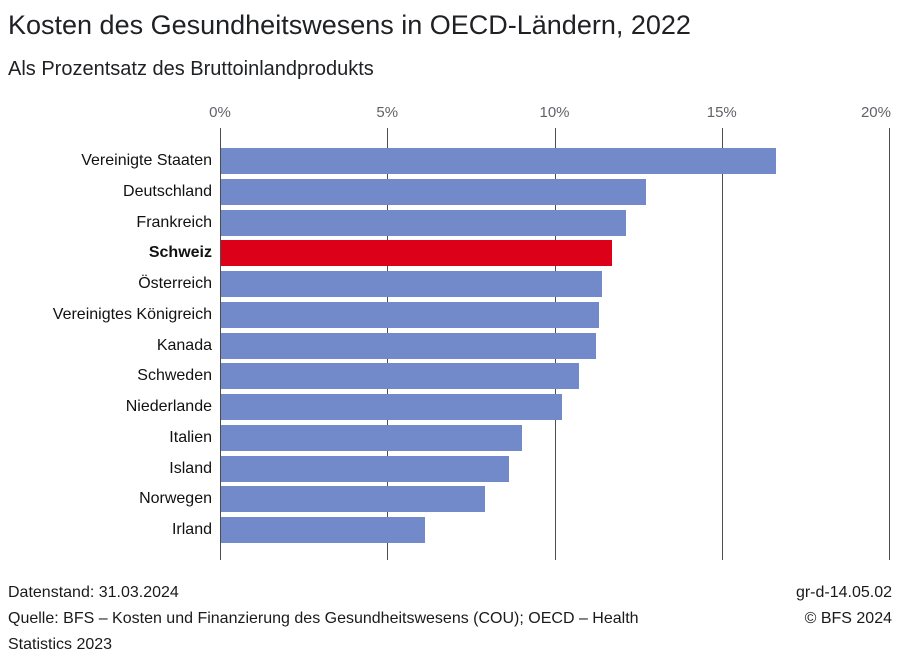 This screenshot has height=662, width=900. Describe the element at coordinates (191, 69) in the screenshot. I see `page-subtitle: Als Prozentsatz des Bruttoinlandprodukts` at that location.